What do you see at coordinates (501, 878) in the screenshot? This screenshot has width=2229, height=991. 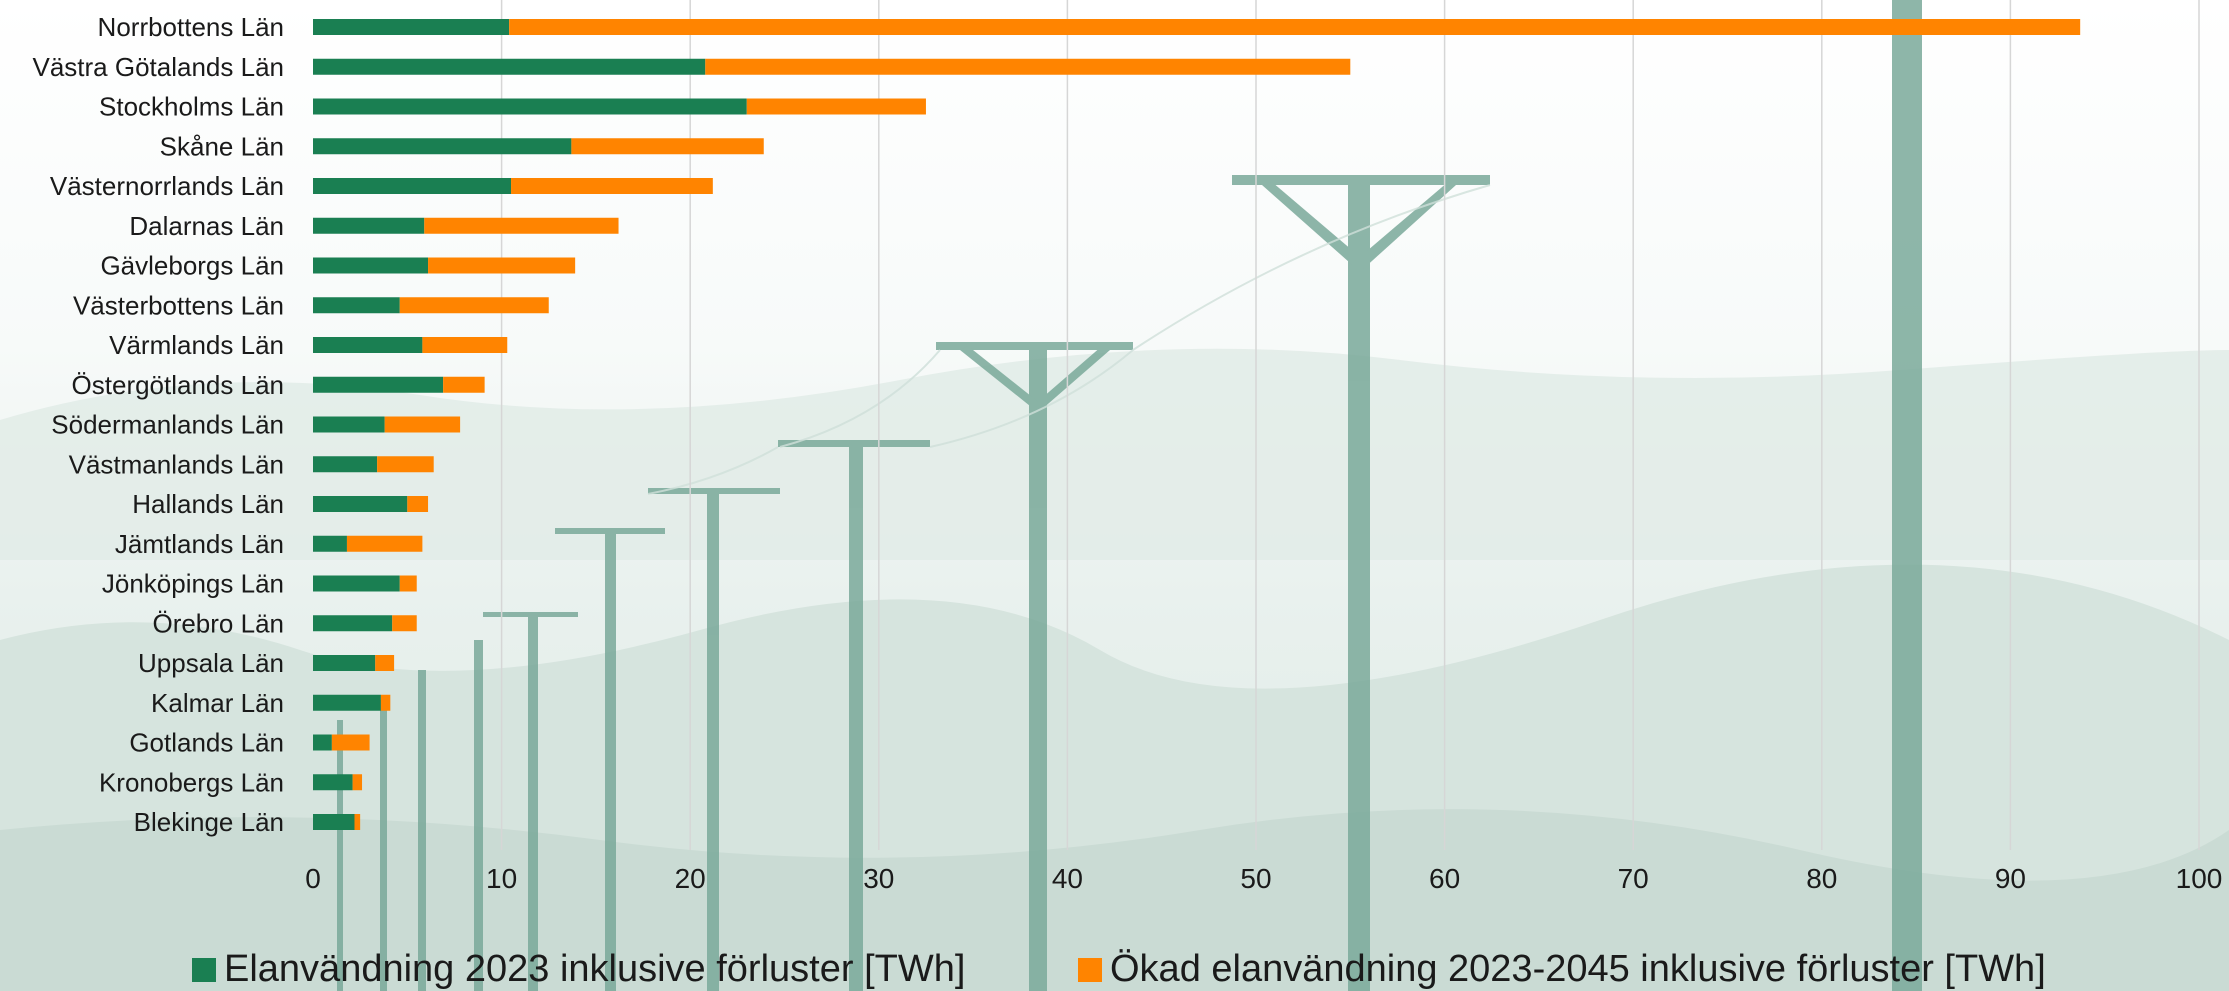 I see `x-tick-label: 10` at bounding box center [501, 878].